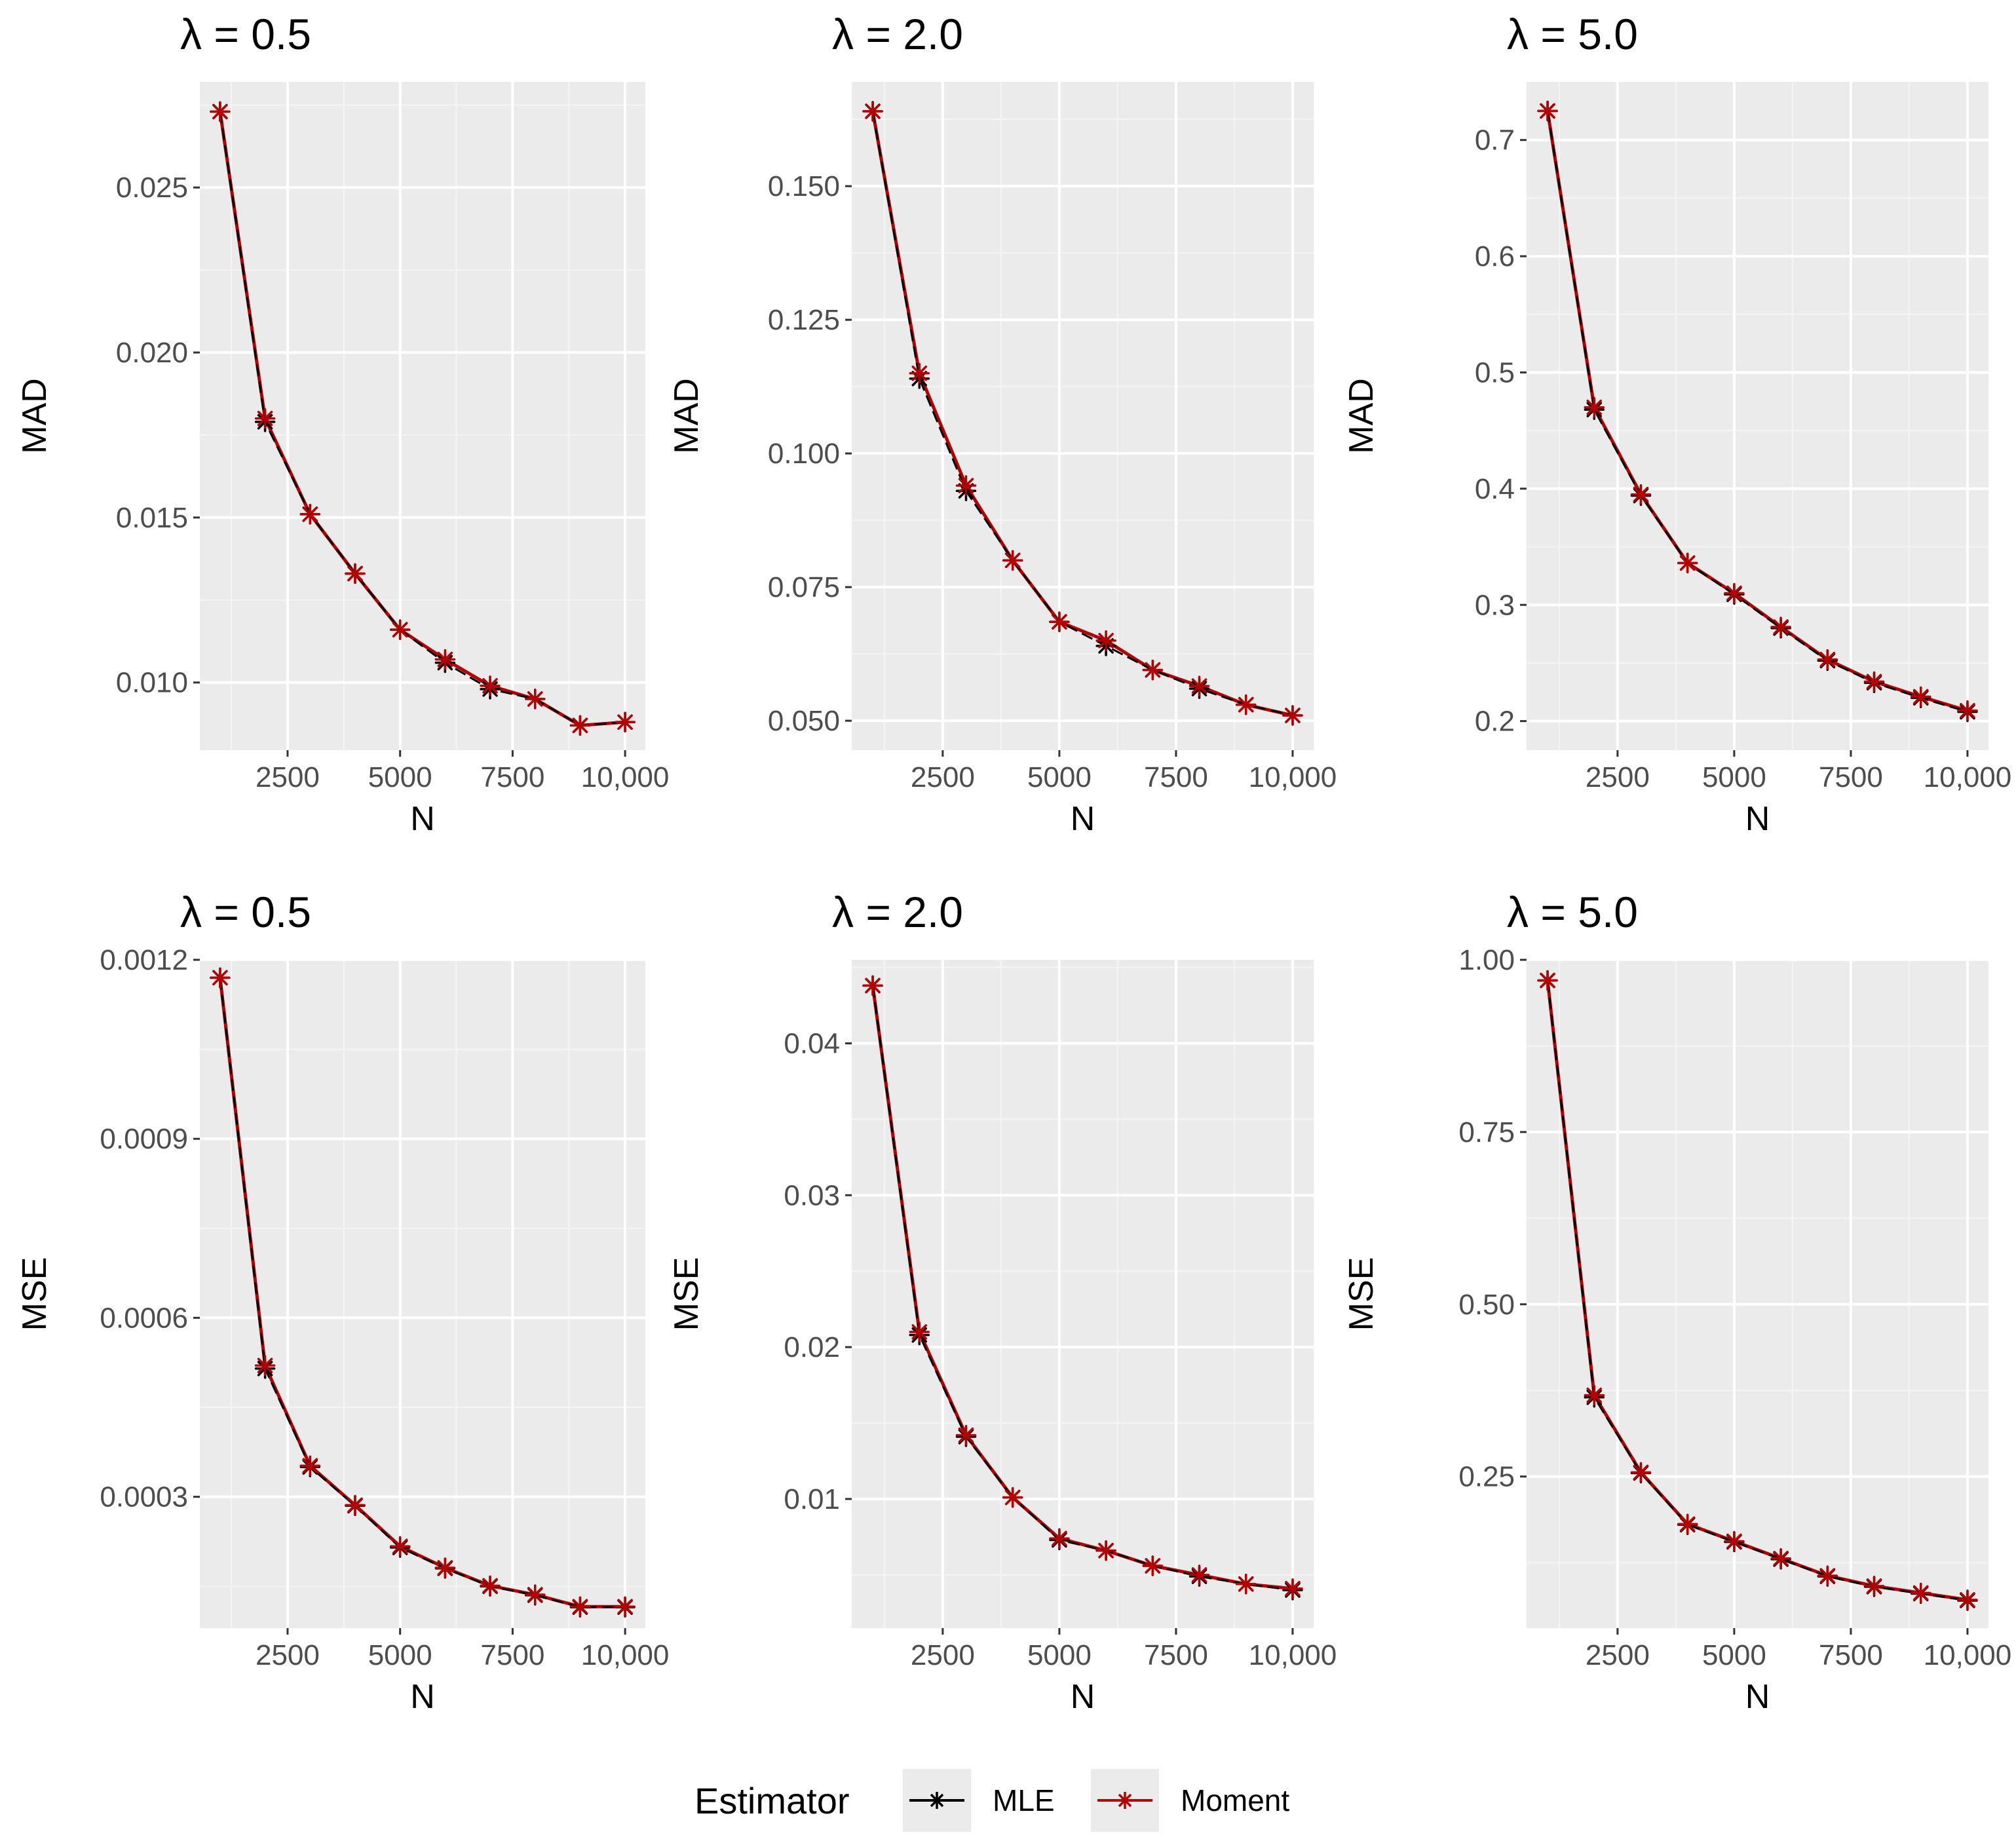  What do you see at coordinates (152, 353) in the screenshot?
I see `y-tick-label: 0.020` at bounding box center [152, 353].